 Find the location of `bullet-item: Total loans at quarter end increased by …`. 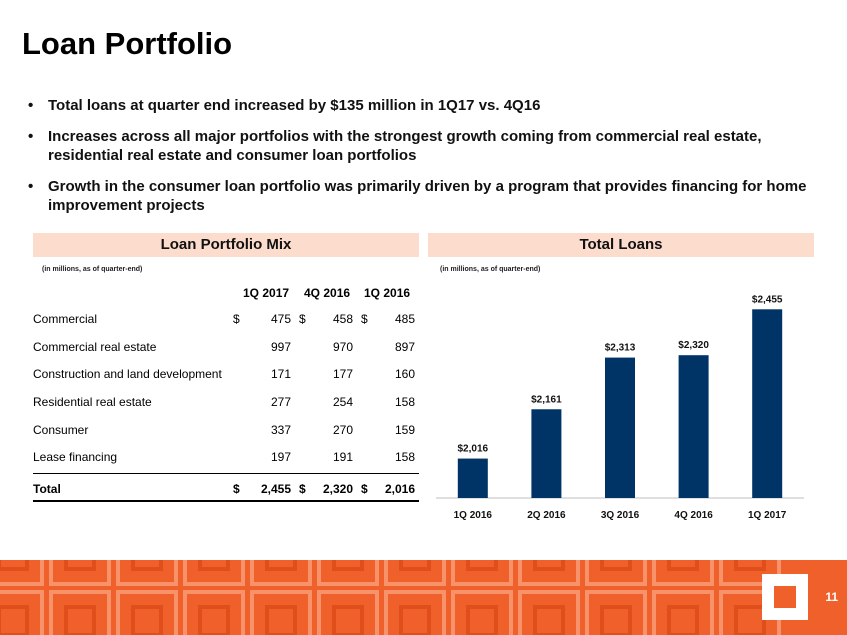

bullet-item: Total loans at quarter end increased by … is located at coordinates (423, 105).